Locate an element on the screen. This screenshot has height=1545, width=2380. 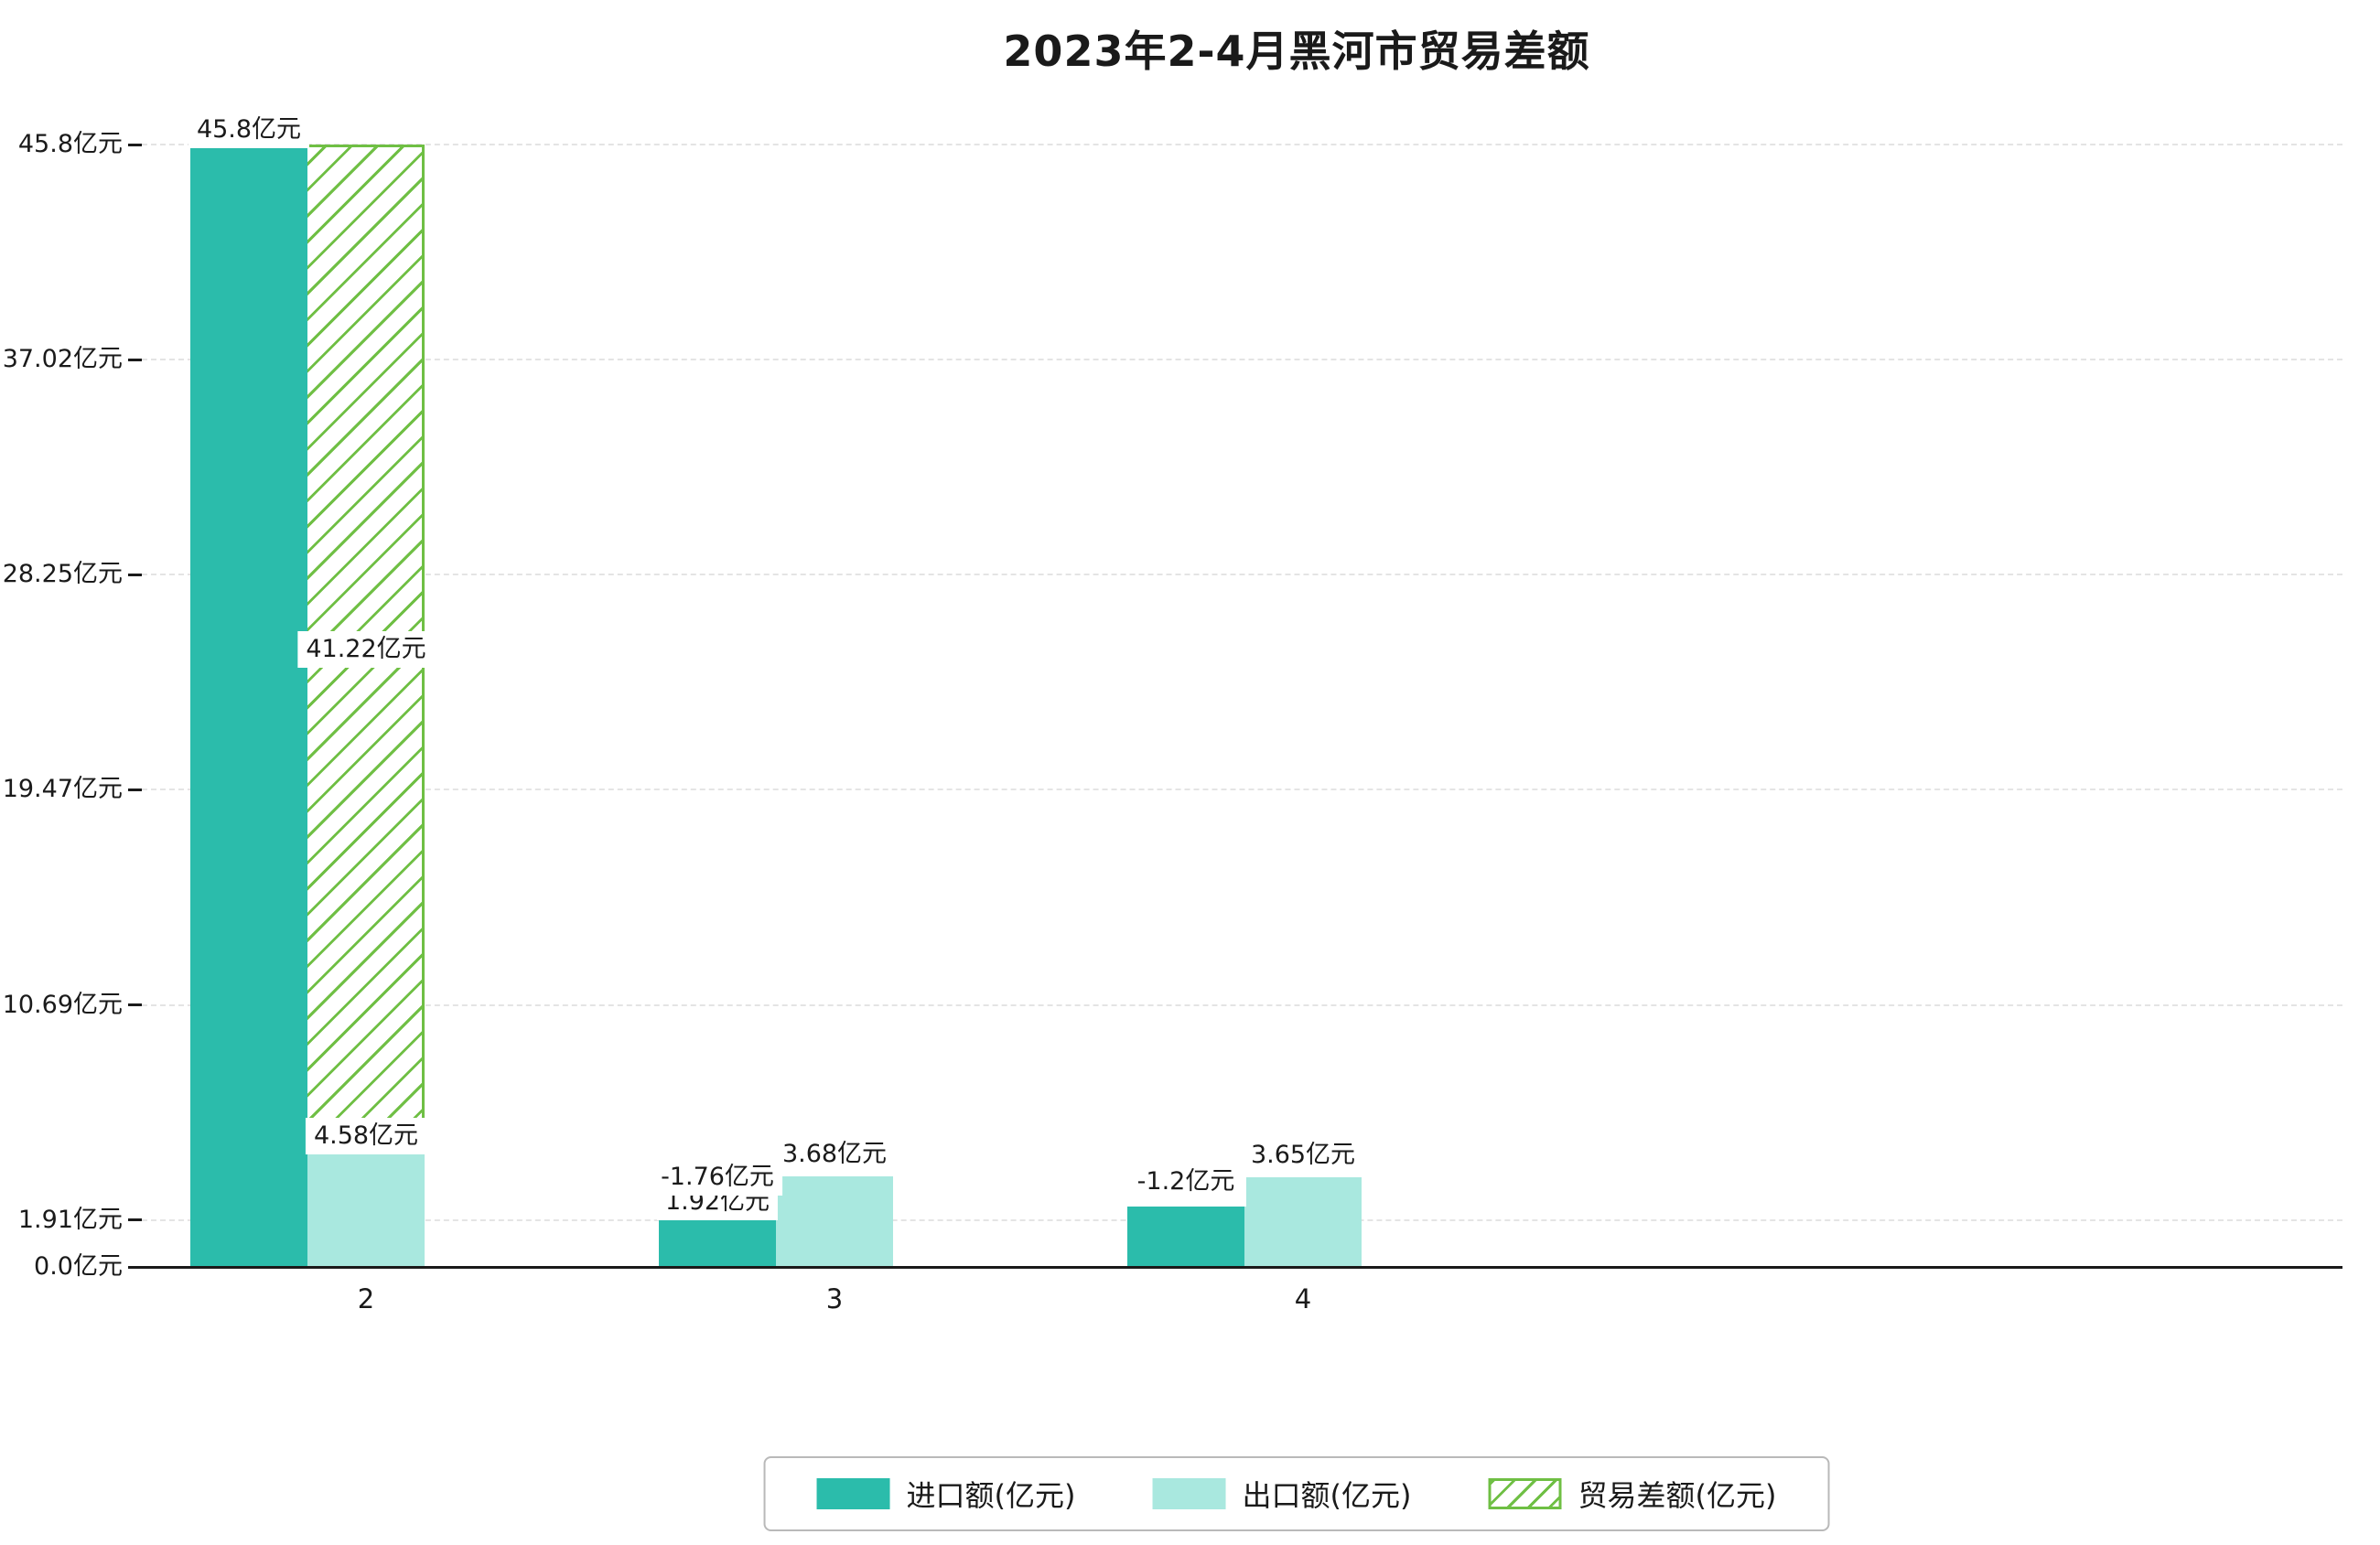
legend-label: 贸易差额(亿元) is located at coordinates (1677, 1495).